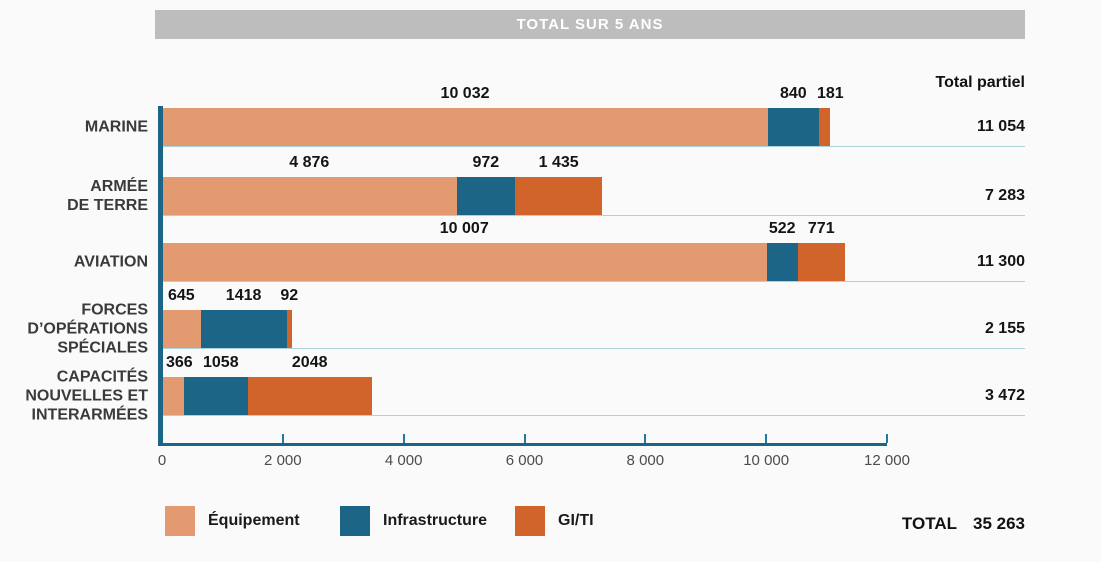  Describe the element at coordinates (645, 460) in the screenshot. I see `x-tick-label: 8 000` at that location.